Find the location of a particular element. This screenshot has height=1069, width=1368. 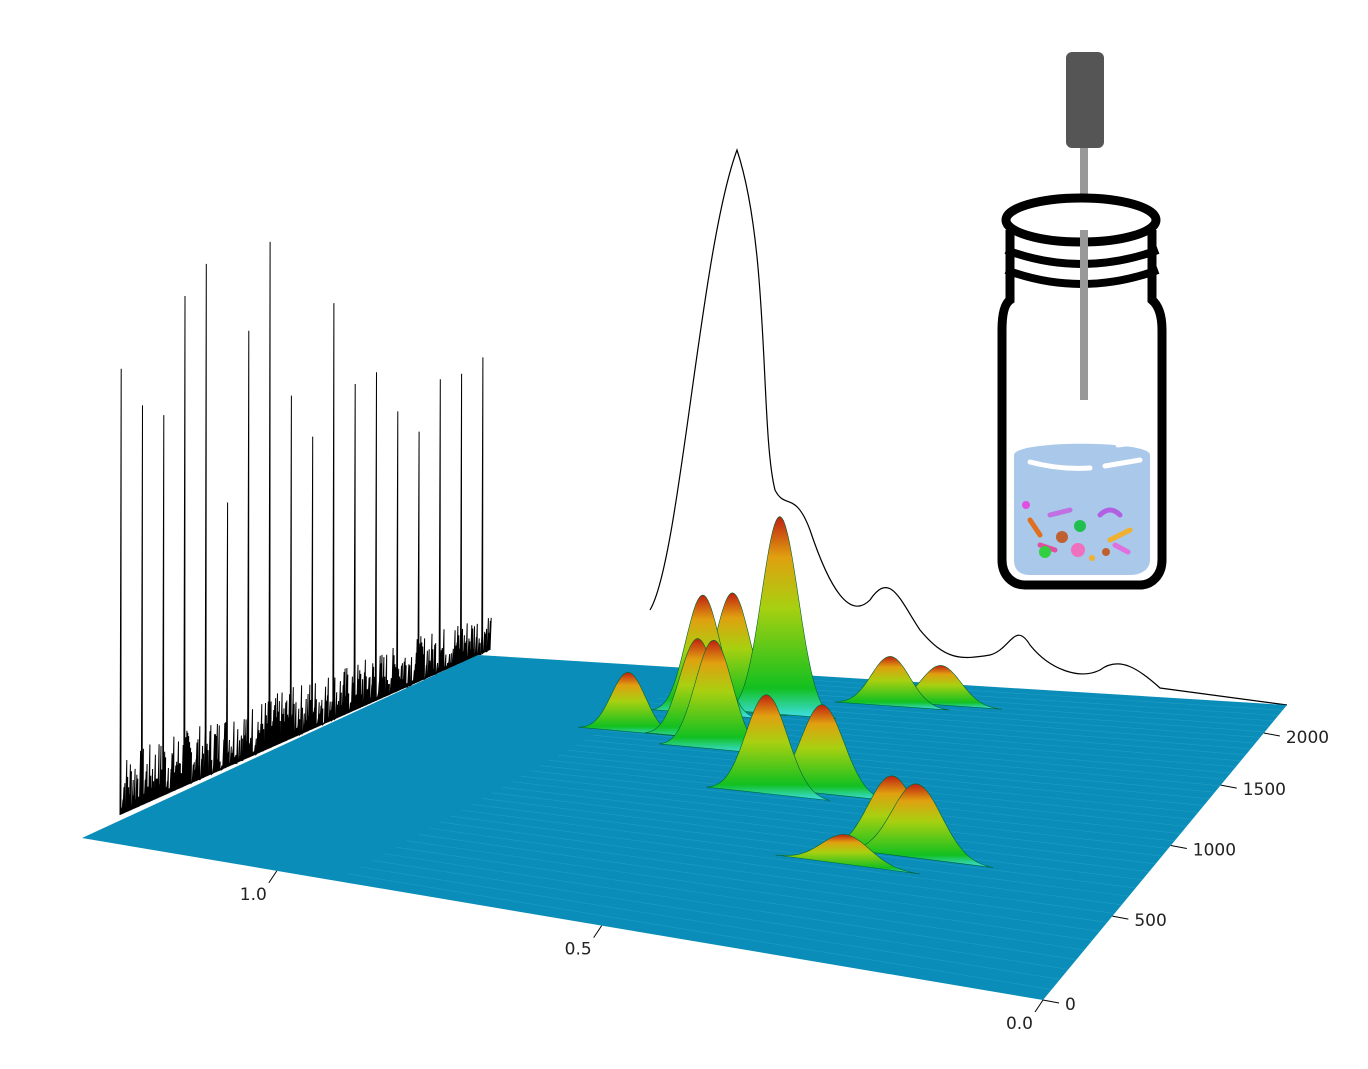

liquid is located at coordinates (1082, 509).